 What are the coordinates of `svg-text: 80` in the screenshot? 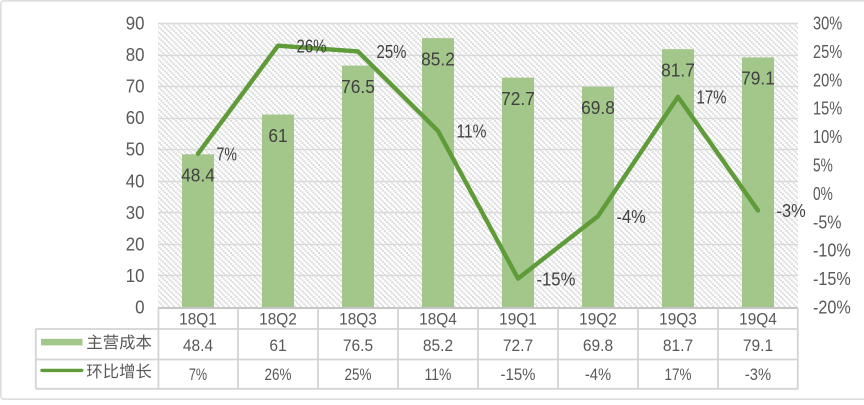 It's located at (135, 55).